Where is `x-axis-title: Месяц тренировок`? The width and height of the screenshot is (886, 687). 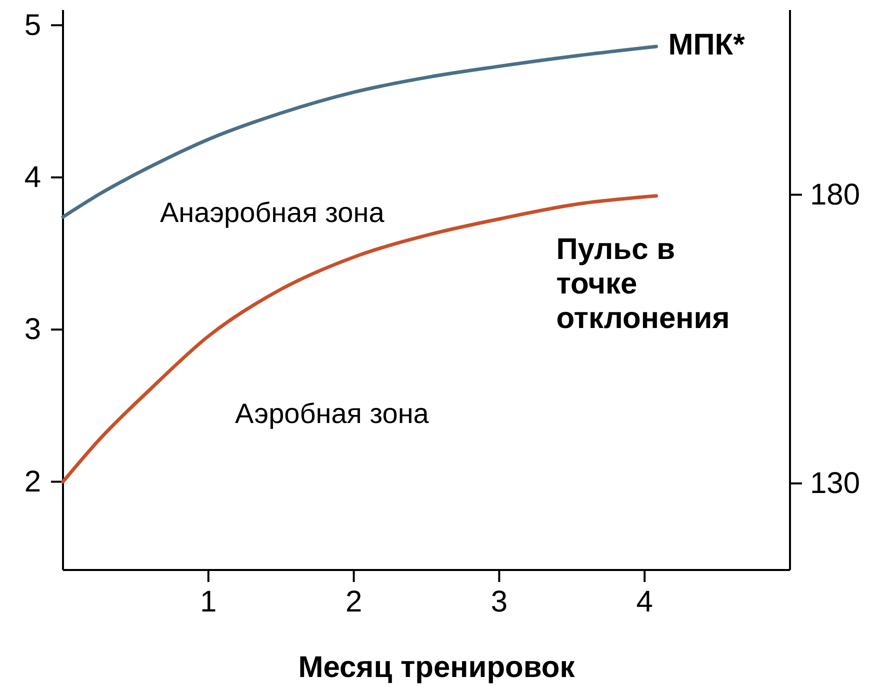
x-axis-title: Месяц тренировок is located at coordinates (437, 667).